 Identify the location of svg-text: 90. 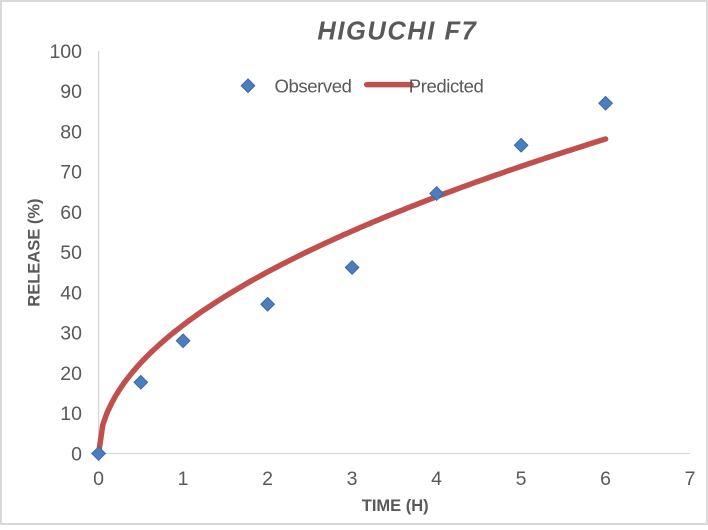
(71, 92).